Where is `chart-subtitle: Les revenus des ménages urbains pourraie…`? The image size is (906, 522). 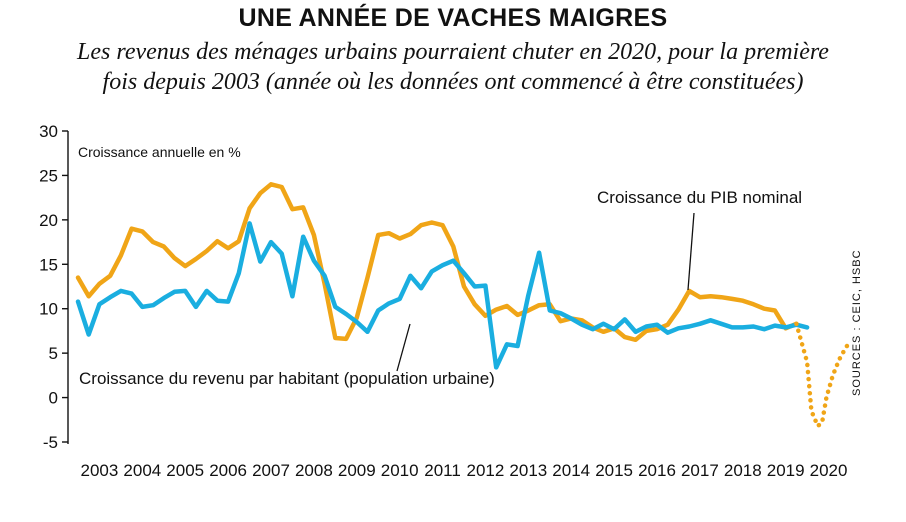 chart-subtitle: Les revenus des ménages urbains pourraie… is located at coordinates (453, 67).